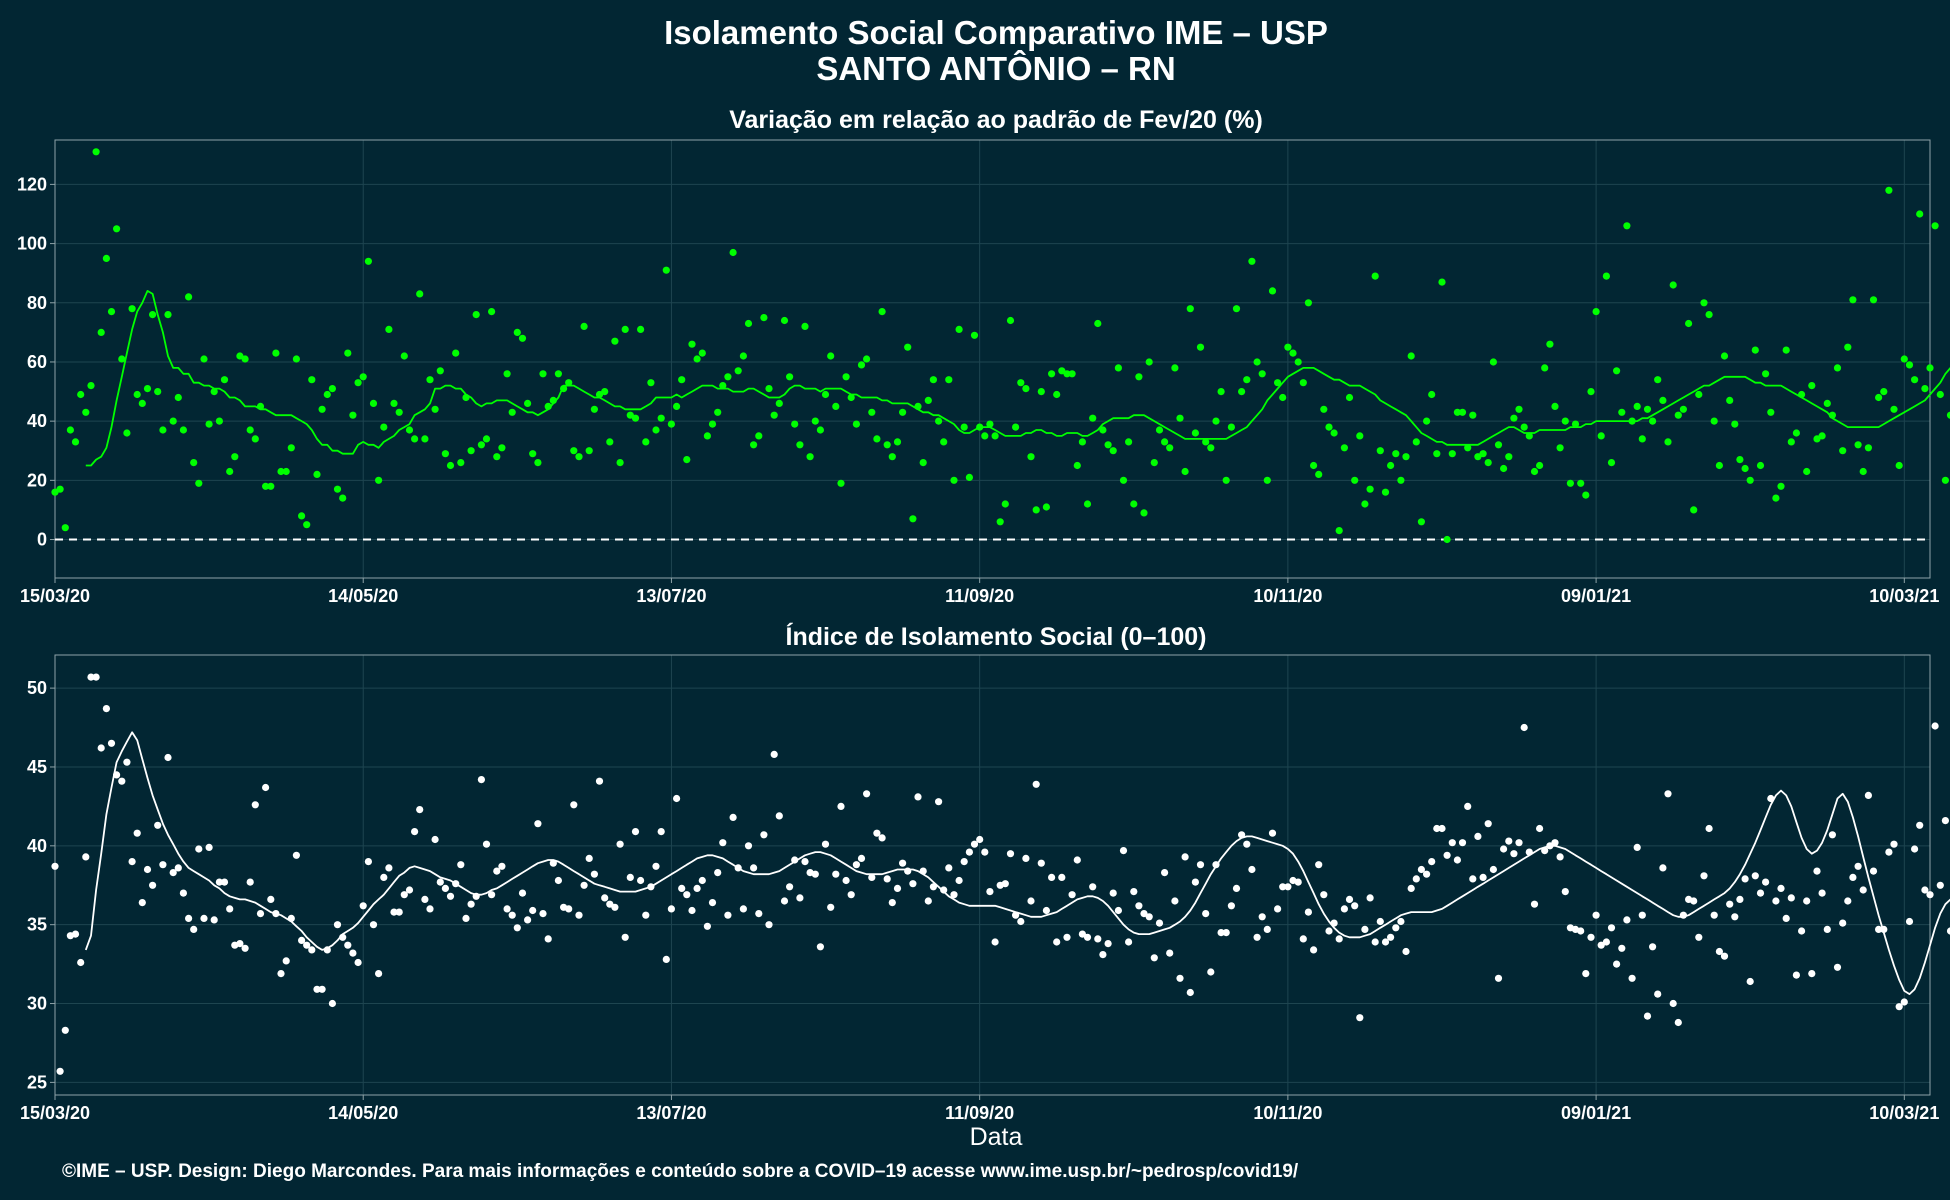  Describe the element at coordinates (1017, 378) in the screenshot. I see `variation-moving-average-line` at that location.